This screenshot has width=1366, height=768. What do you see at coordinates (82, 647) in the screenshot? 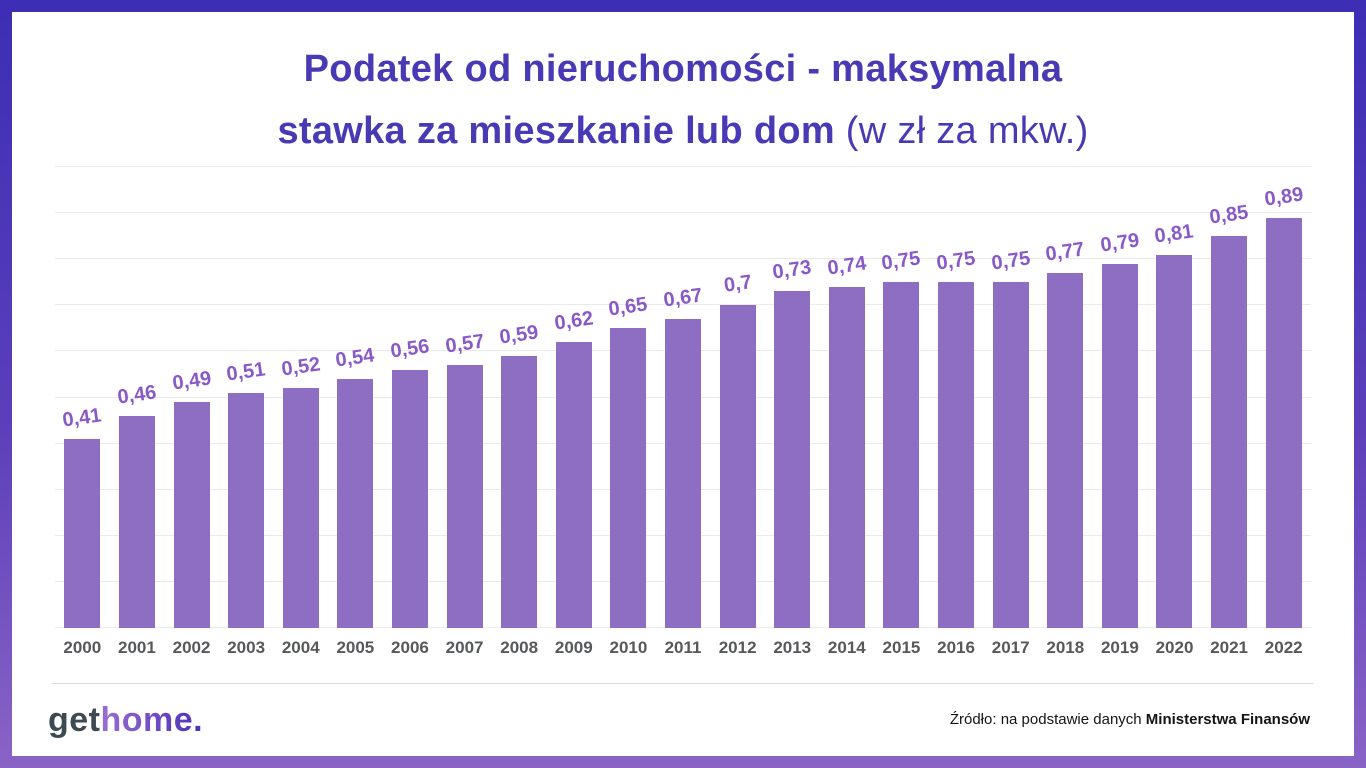
I see `x-axis-label-2000: 2000` at bounding box center [82, 647].